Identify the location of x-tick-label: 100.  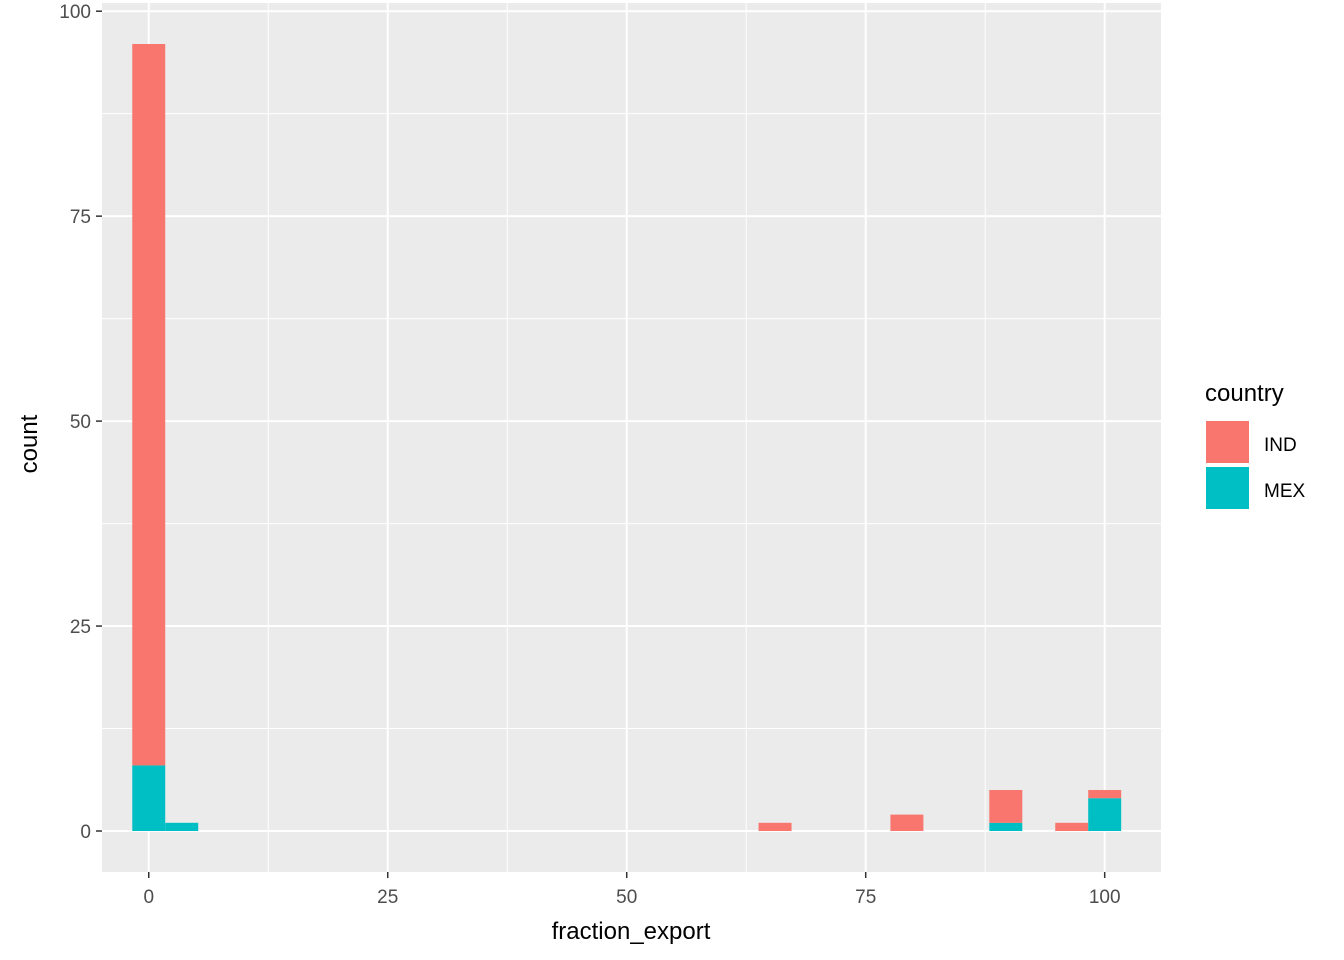
(1105, 897).